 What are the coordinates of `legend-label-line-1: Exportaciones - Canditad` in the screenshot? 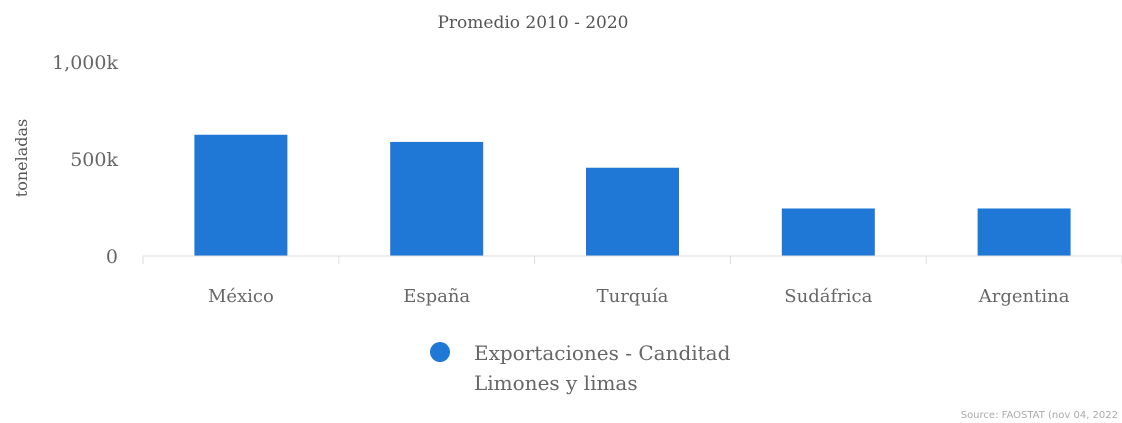 It's located at (602, 353).